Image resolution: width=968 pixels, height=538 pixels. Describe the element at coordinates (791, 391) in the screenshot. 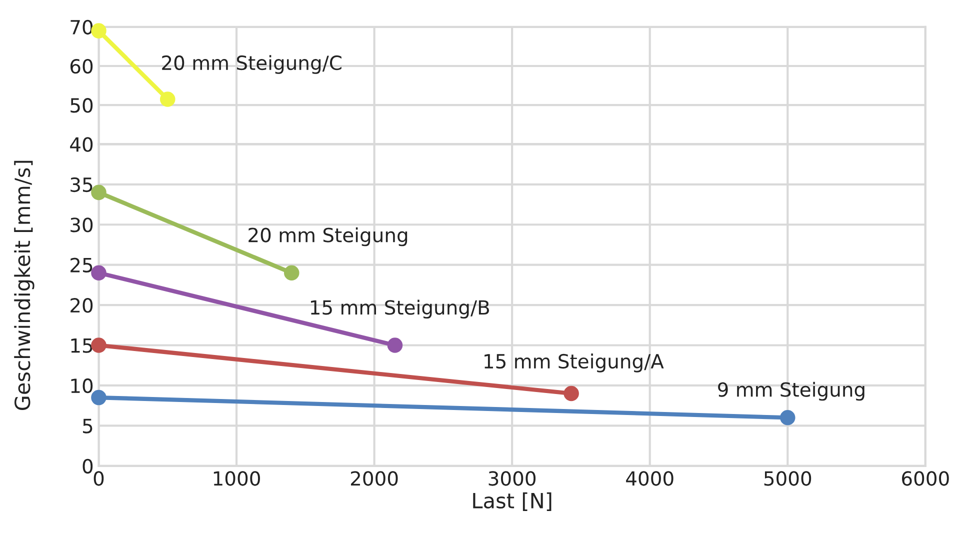

I see `series-label: 9 mm Steigung` at that location.